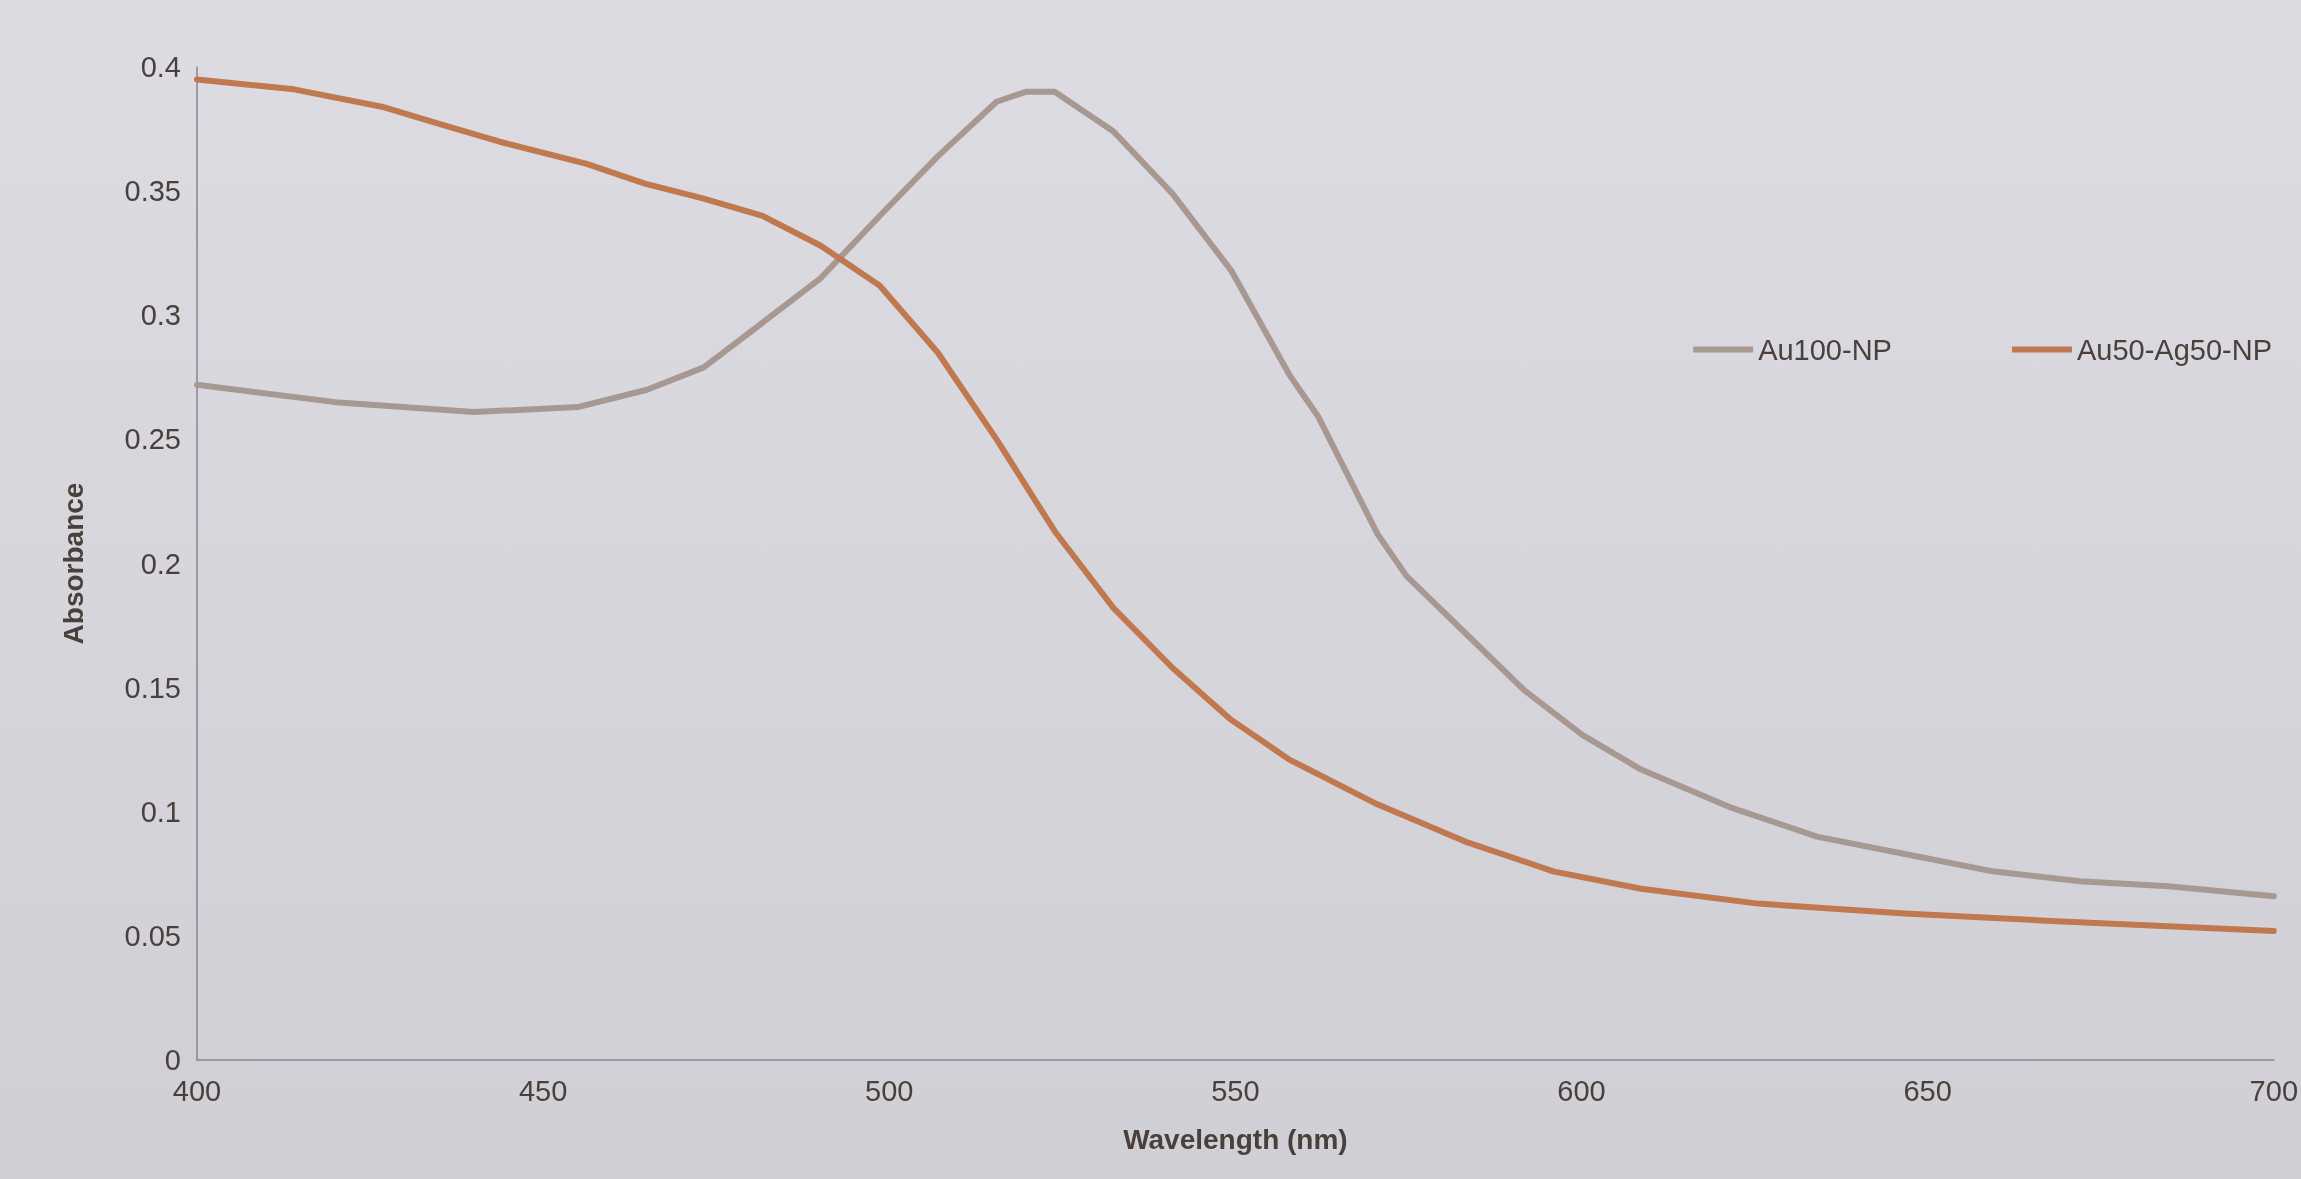 The width and height of the screenshot is (2301, 1179). Describe the element at coordinates (1581, 1090) in the screenshot. I see `x-tick-label: 600` at that location.